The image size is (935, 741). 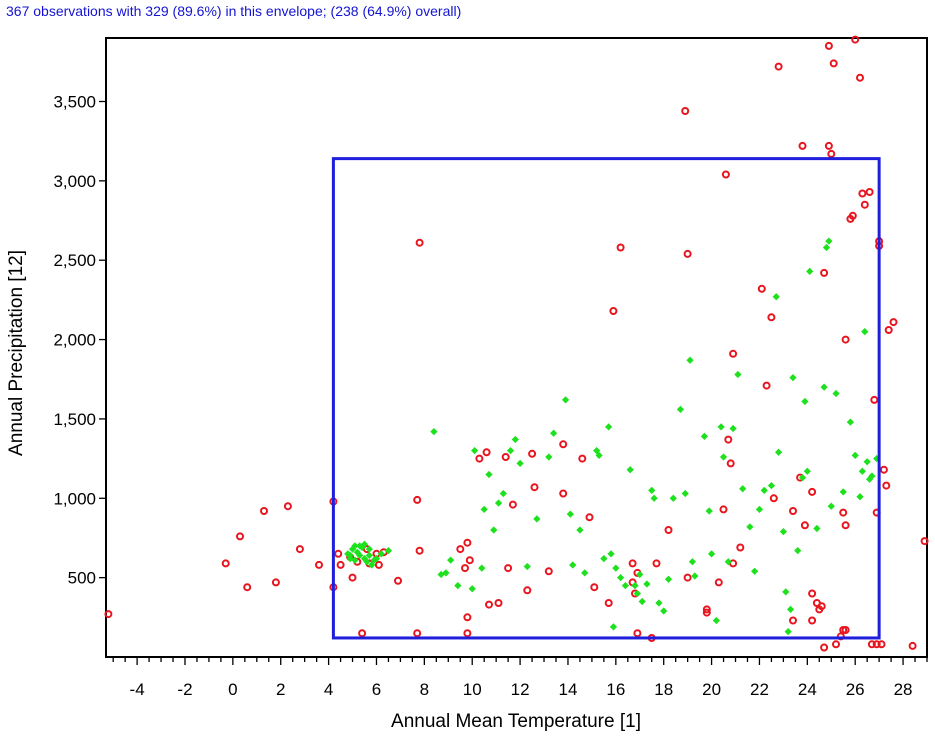 What do you see at coordinates (472, 689) in the screenshot?
I see `x-tick-label: 10` at bounding box center [472, 689].